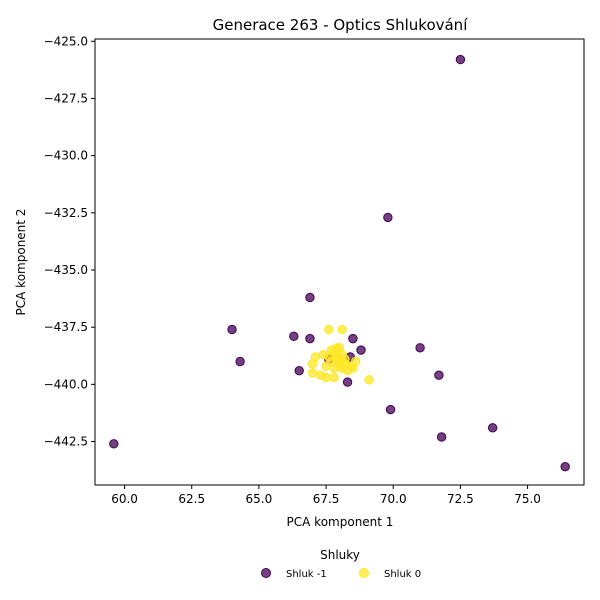  Describe the element at coordinates (306, 574) in the screenshot. I see `legend-label: Shluk -1` at that location.